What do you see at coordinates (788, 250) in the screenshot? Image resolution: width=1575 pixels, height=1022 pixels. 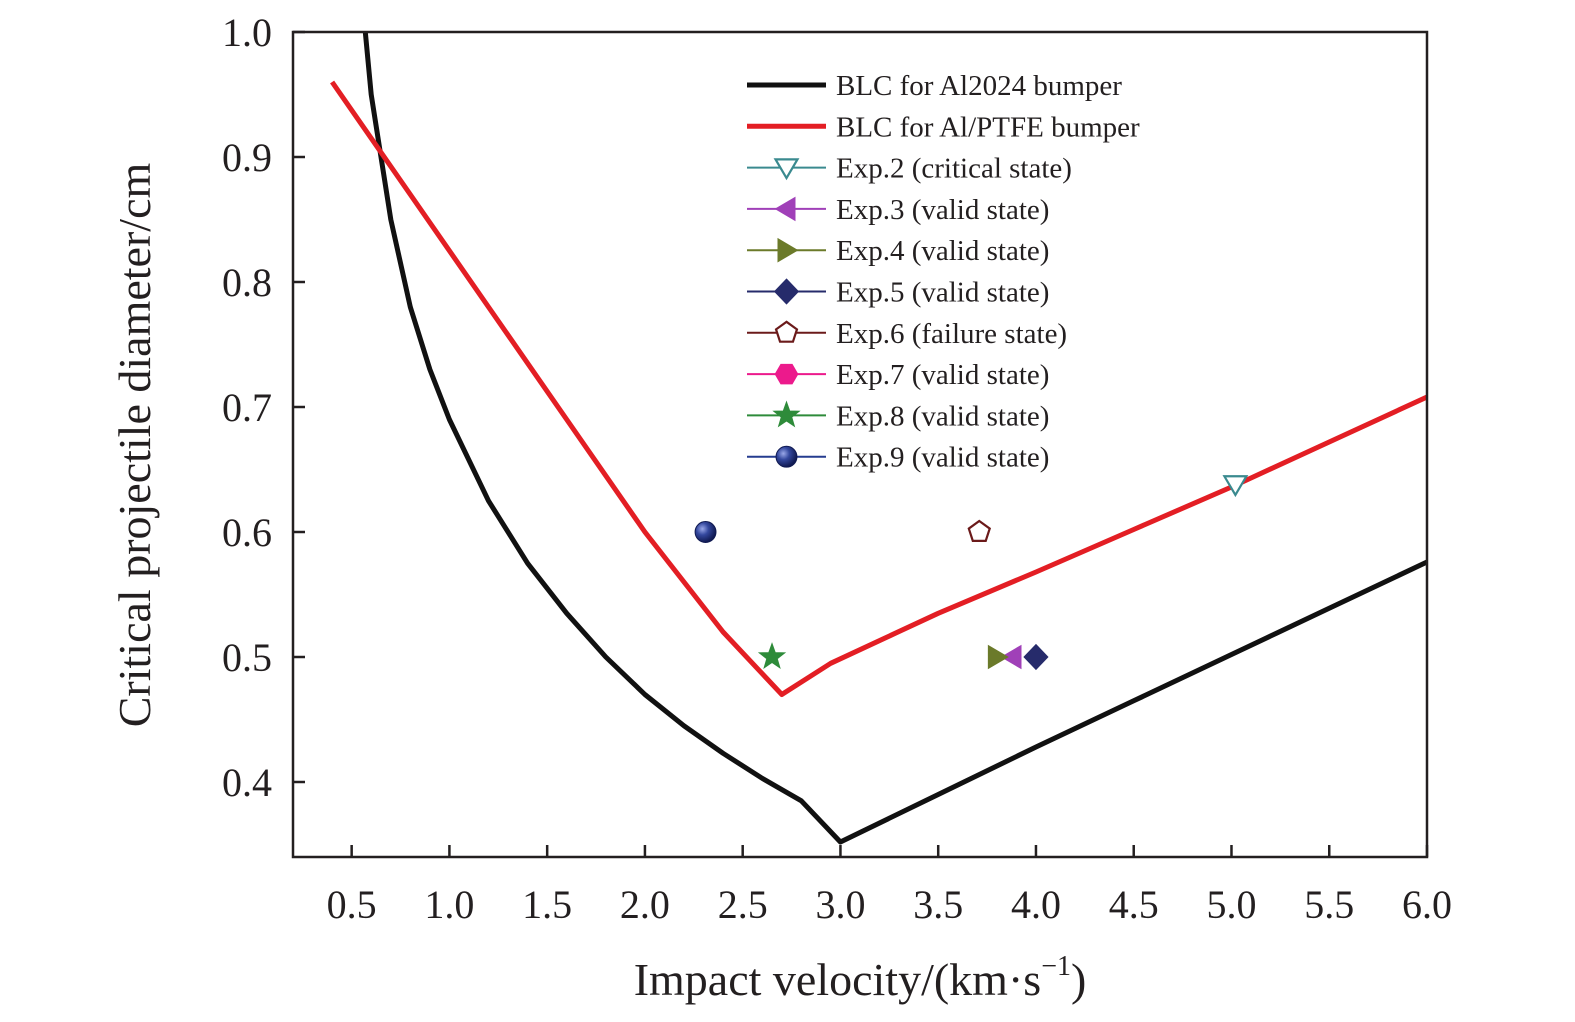 I see `legend-swatch-triangle-right` at bounding box center [788, 250].